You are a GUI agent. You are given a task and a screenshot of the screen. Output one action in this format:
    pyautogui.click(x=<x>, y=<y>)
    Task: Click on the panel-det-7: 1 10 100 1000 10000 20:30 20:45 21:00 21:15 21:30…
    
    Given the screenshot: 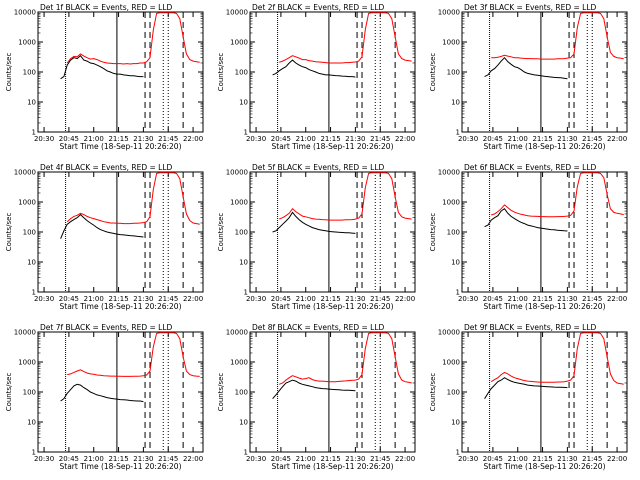 What is the action you would take?
    pyautogui.click(x=104, y=397)
    